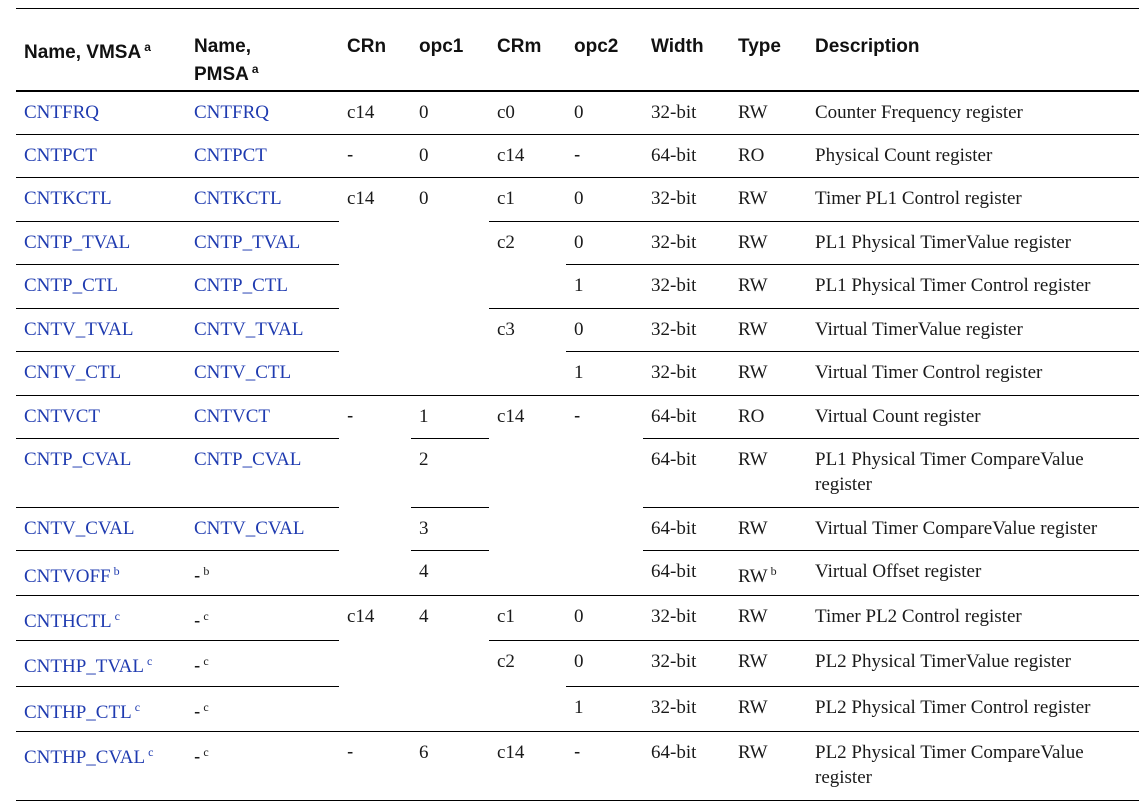 The height and width of the screenshot is (808, 1146). I want to click on name-pmsa-link: CNTVCT, so click(262, 417).